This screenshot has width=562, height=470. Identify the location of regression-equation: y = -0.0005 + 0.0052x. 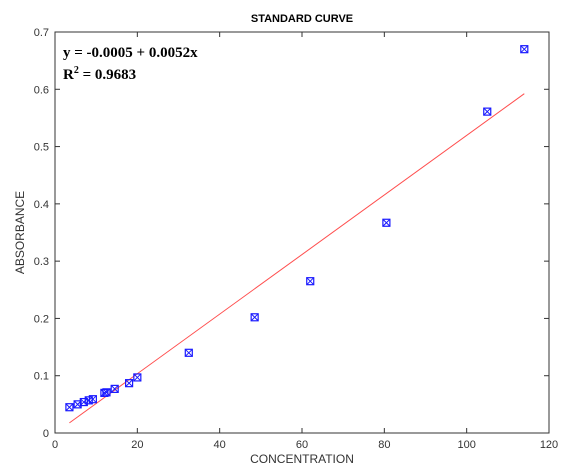
(130, 53).